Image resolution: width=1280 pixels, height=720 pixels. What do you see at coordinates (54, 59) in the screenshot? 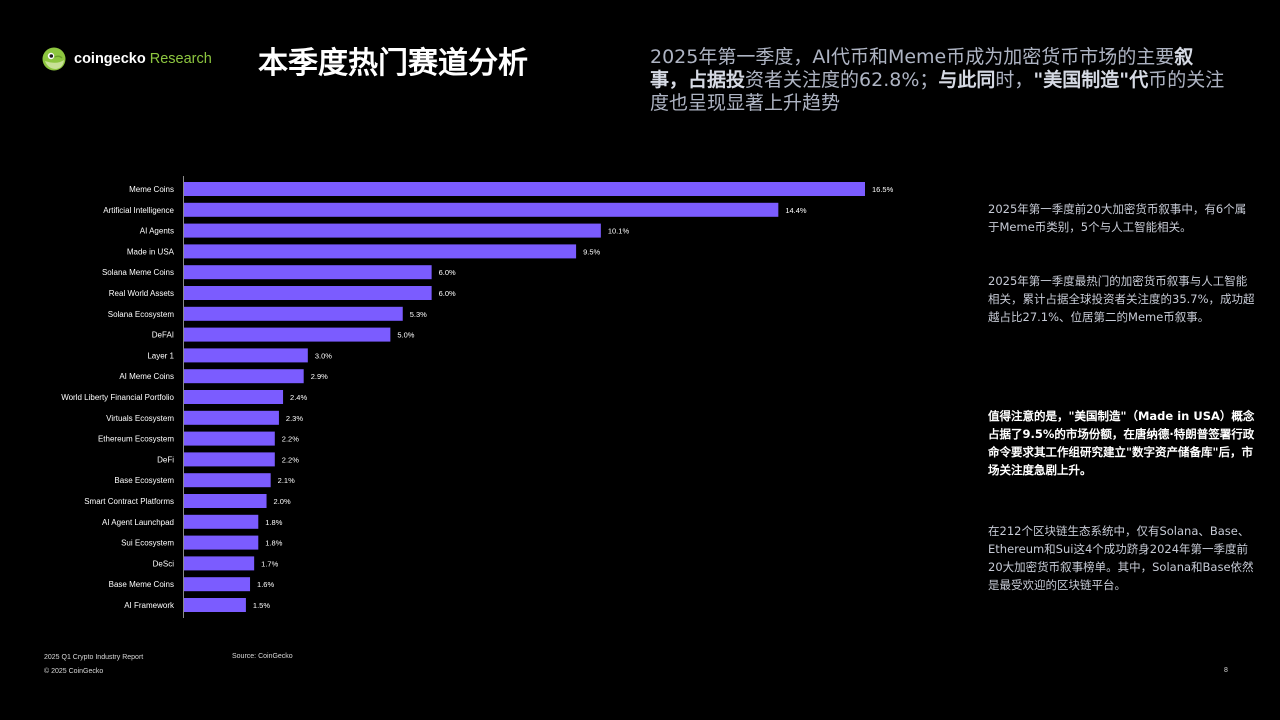
I see `coingecko-logo-icon` at bounding box center [54, 59].